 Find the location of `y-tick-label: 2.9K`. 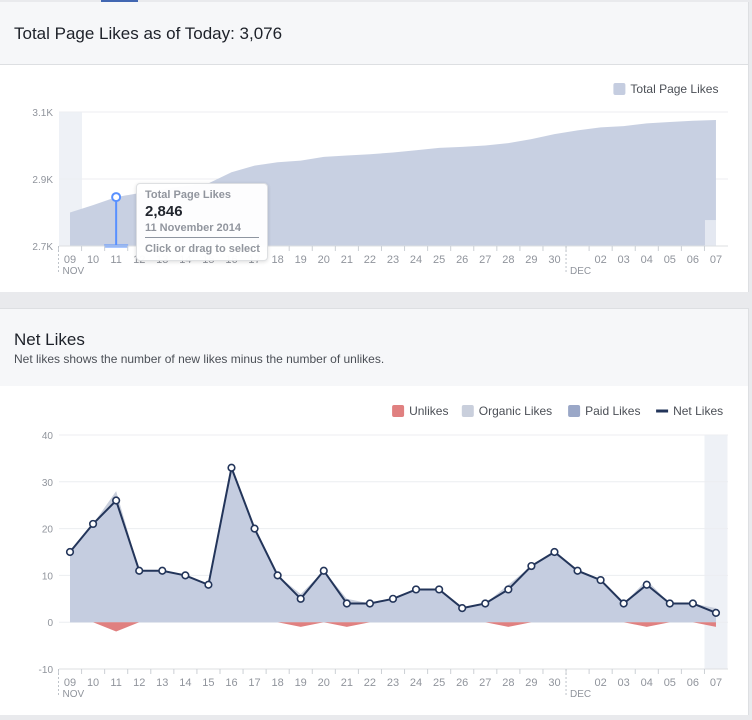

y-tick-label: 2.9K is located at coordinates (42, 180).